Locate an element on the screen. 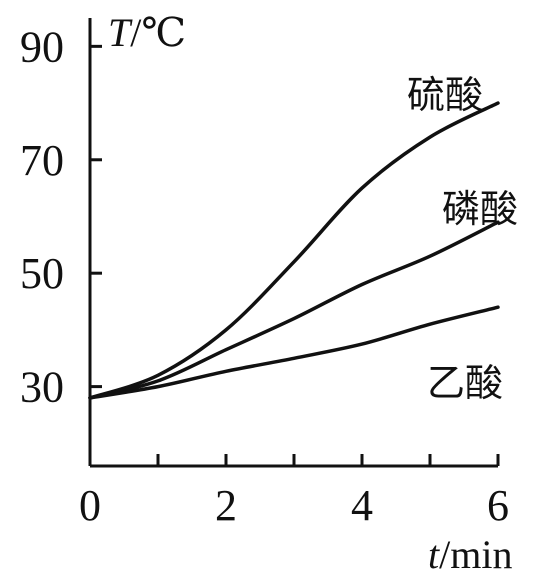  x-tick-label: 4 is located at coordinates (362, 505).